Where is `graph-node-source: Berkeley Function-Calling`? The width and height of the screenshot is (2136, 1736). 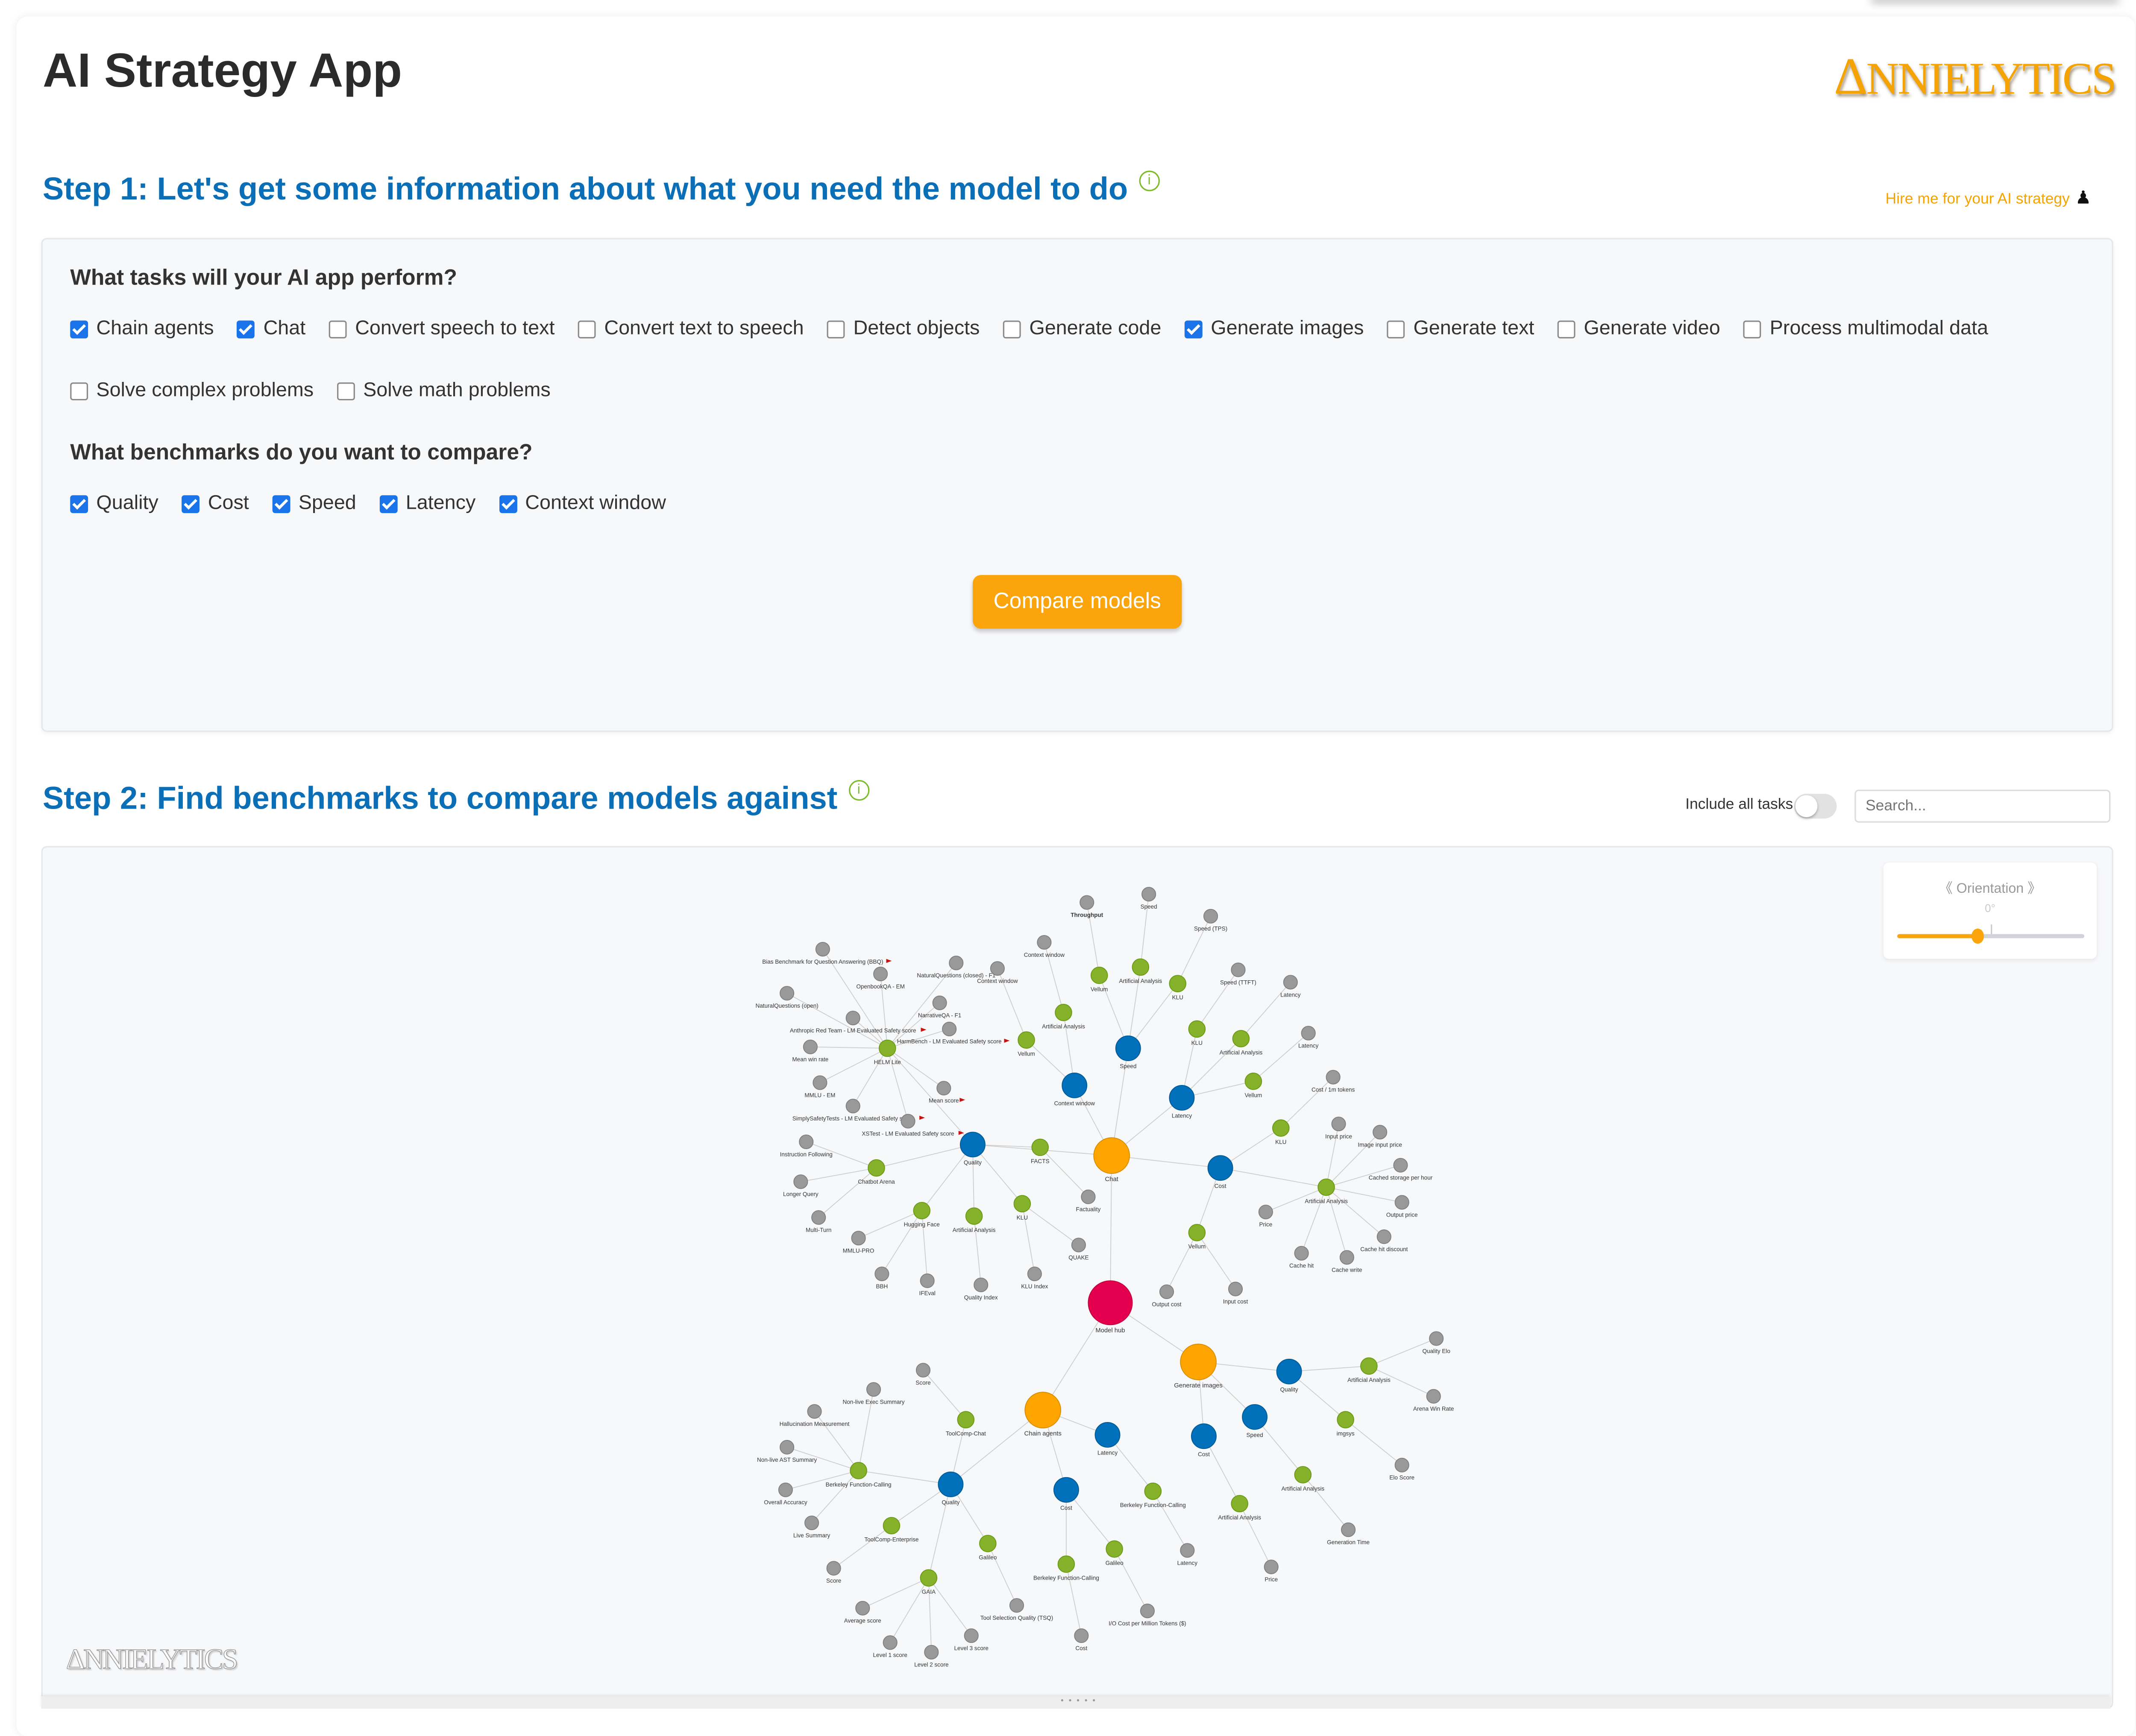
graph-node-source: Berkeley Function-Calling is located at coordinates (1066, 1568).